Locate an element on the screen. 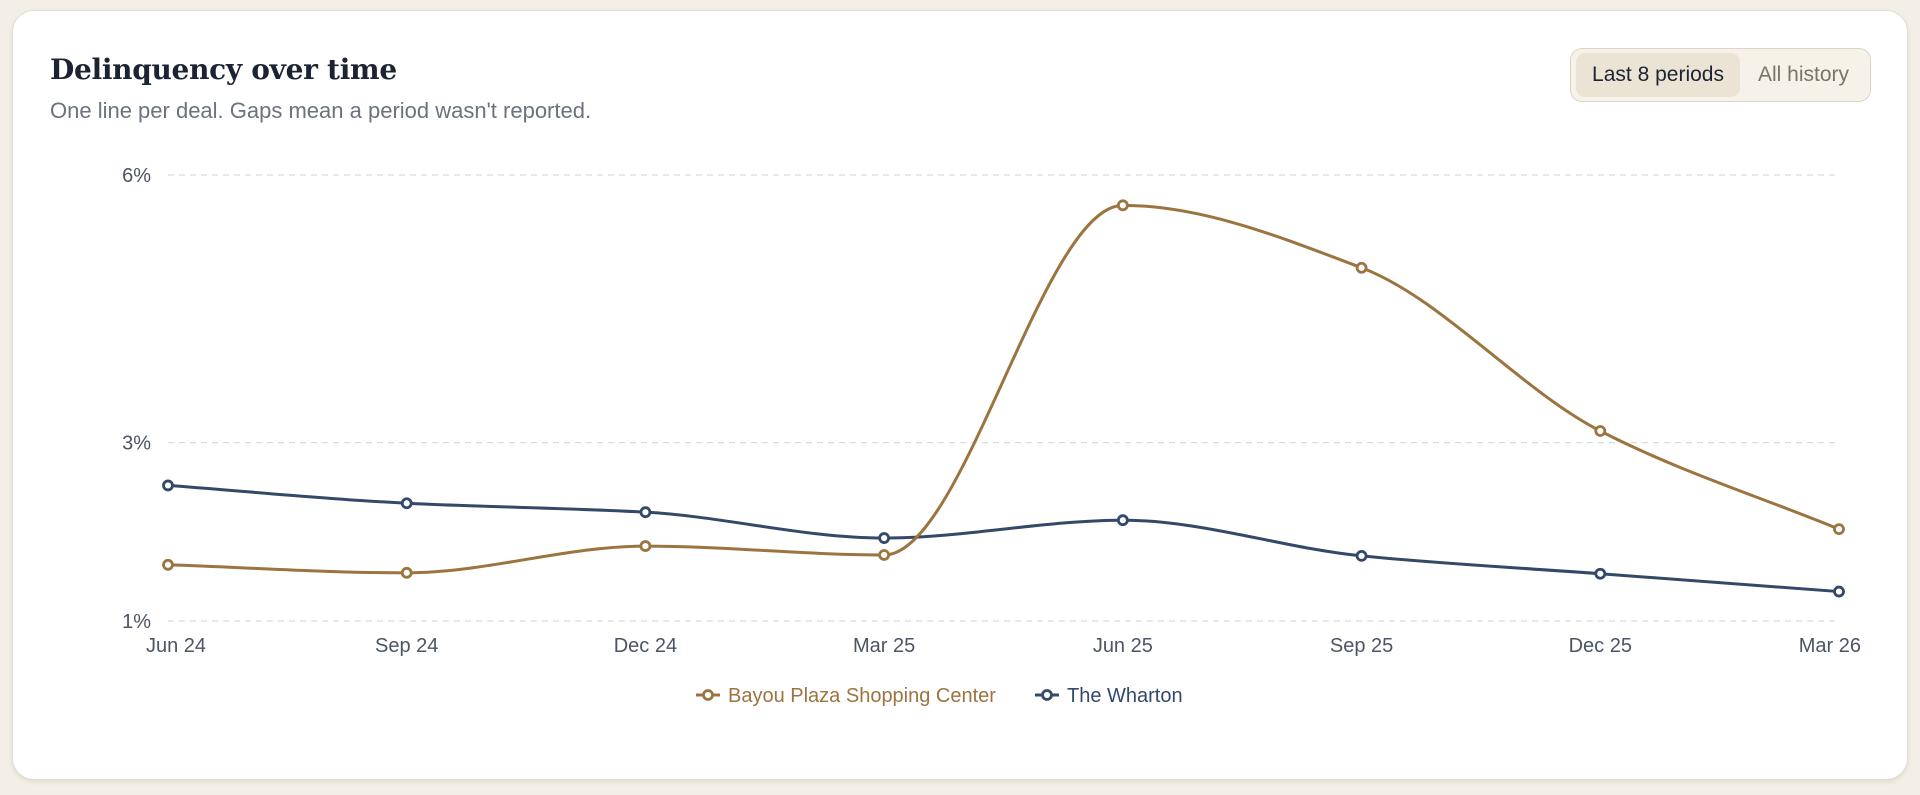 This screenshot has height=795, width=1920. y-tick-label: 1% is located at coordinates (136, 622).